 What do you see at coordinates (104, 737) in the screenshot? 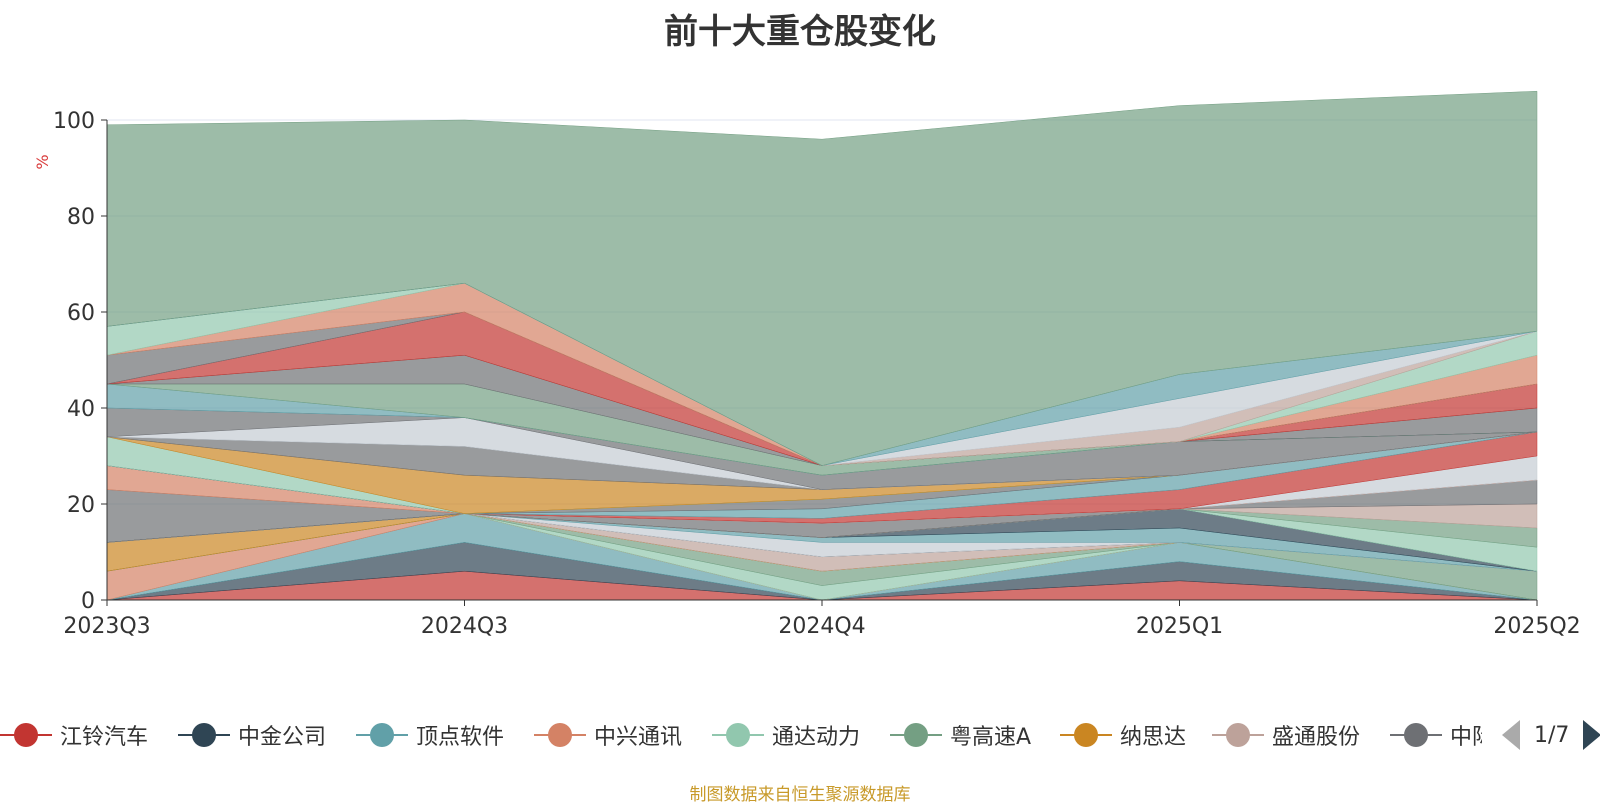
I see `legend-label: 江铃汽车` at bounding box center [104, 737].